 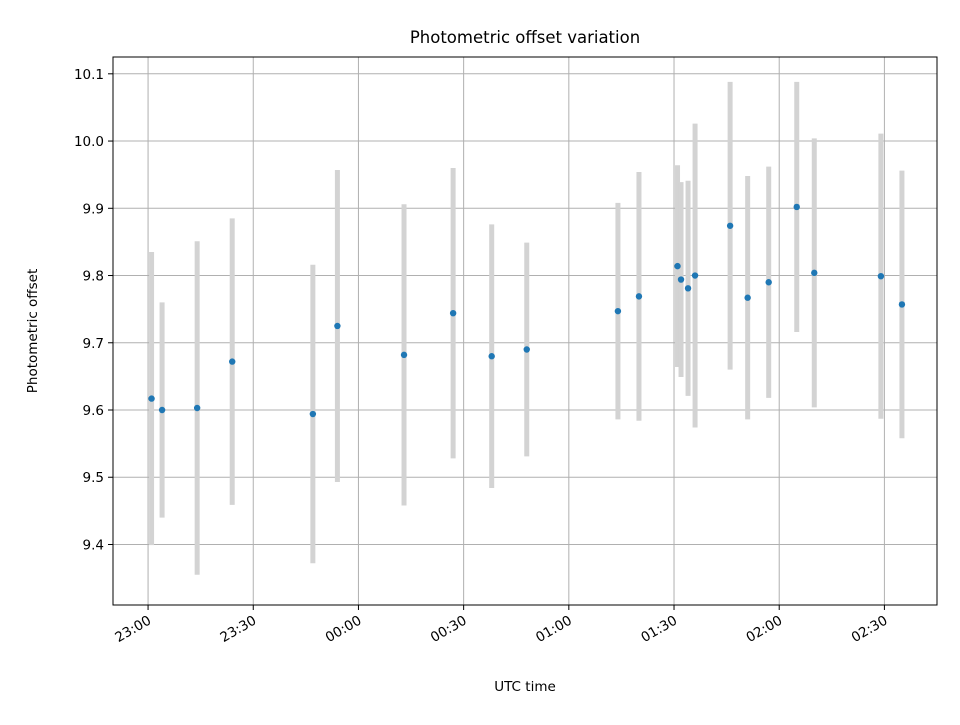 I want to click on chart-title: Photometric offset variation, so click(x=525, y=37).